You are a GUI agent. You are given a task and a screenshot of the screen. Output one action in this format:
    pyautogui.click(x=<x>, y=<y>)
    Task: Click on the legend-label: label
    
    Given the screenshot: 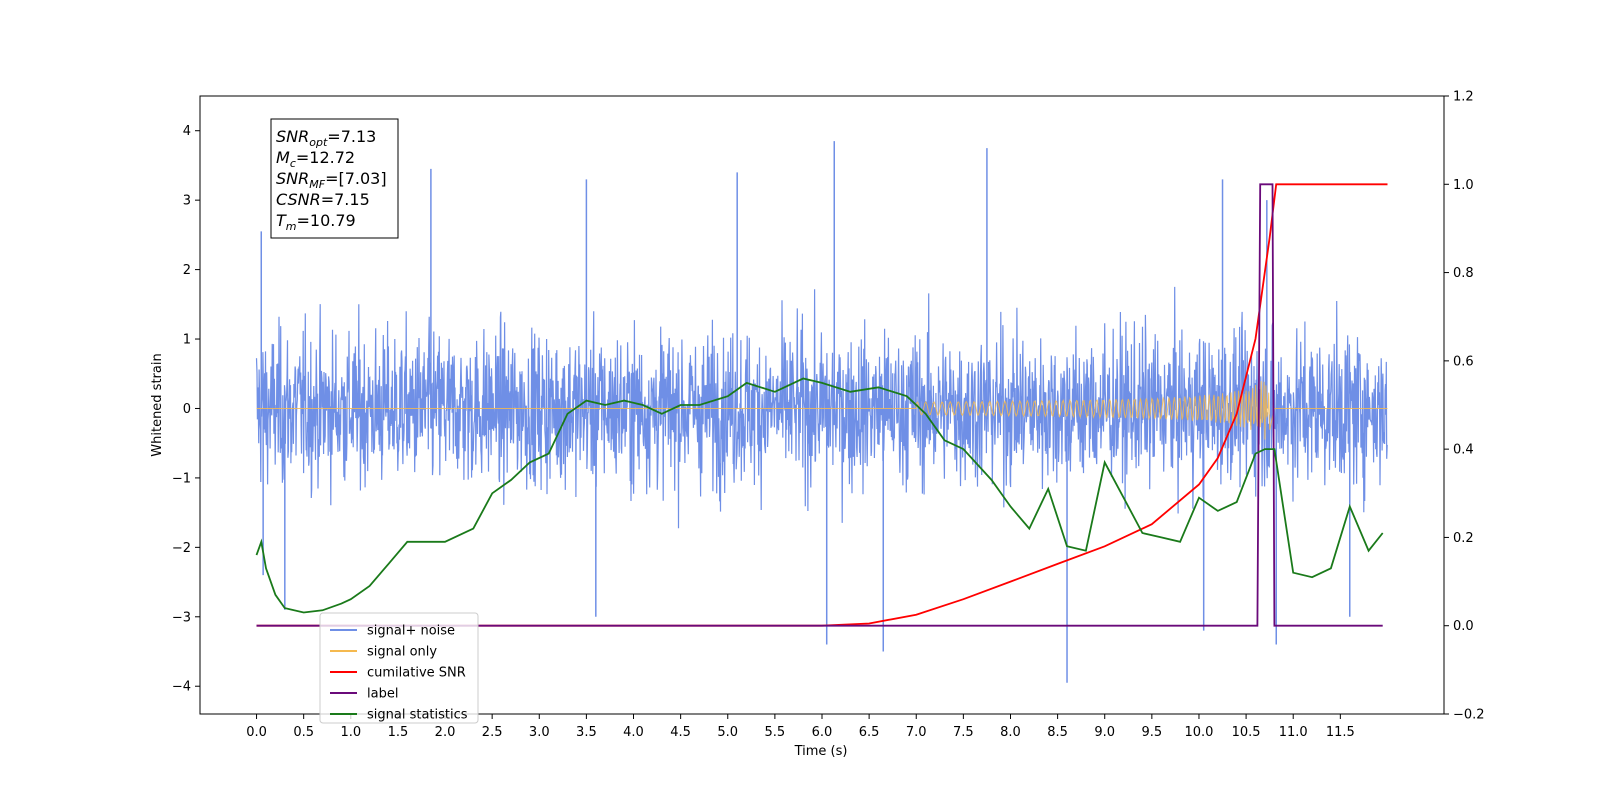 What is the action you would take?
    pyautogui.click(x=382, y=694)
    